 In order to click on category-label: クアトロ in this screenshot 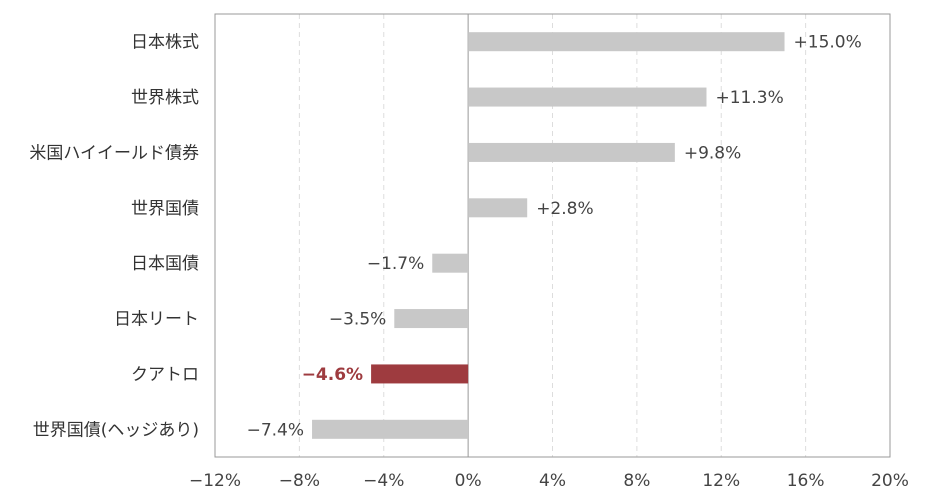, I will do `click(165, 375)`.